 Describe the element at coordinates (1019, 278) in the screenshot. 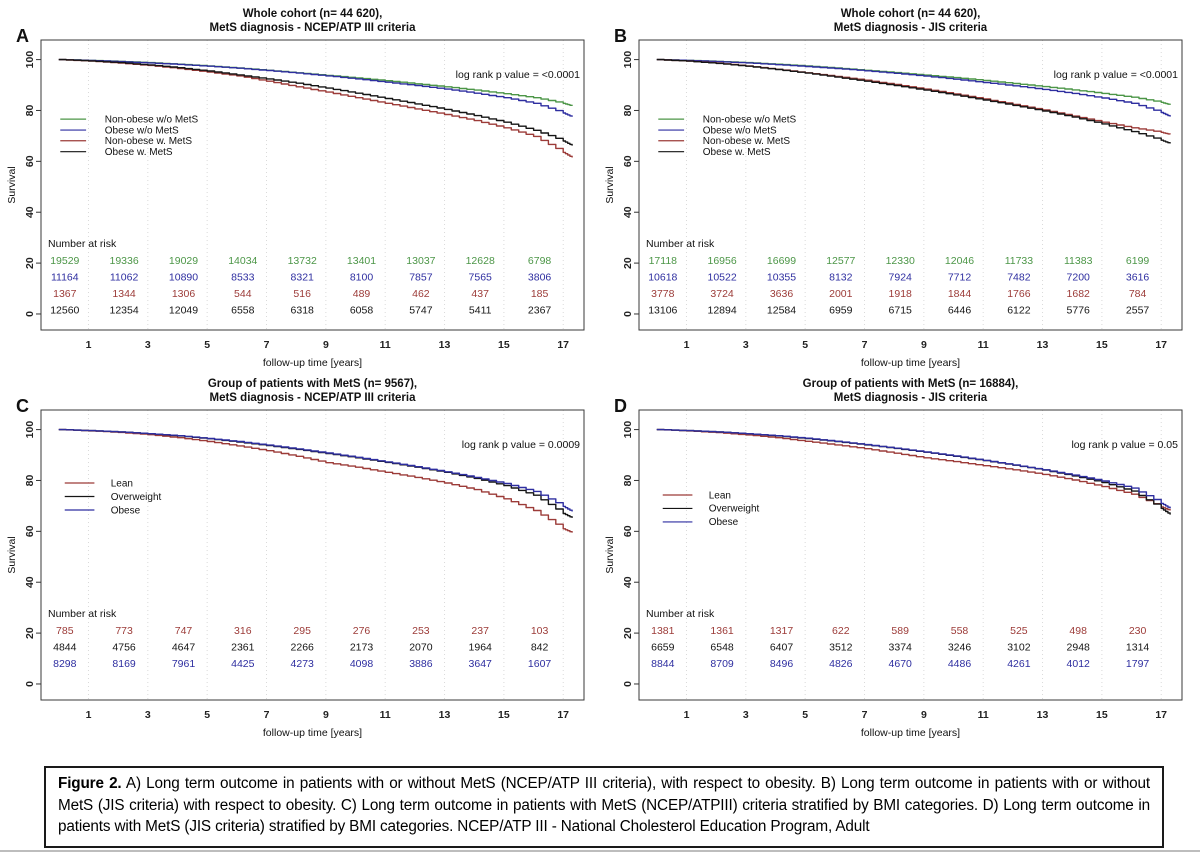

I see `risk-value: 7482` at that location.